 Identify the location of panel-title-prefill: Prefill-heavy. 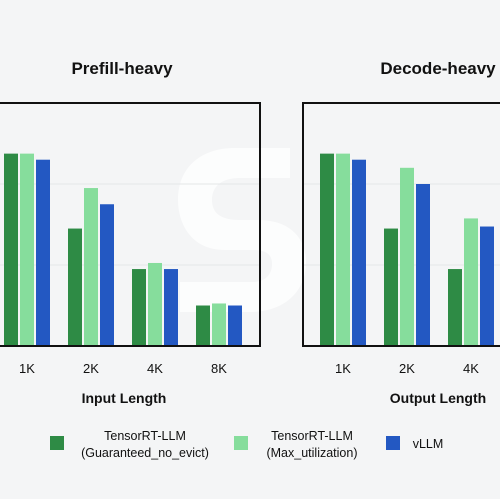
(122, 68).